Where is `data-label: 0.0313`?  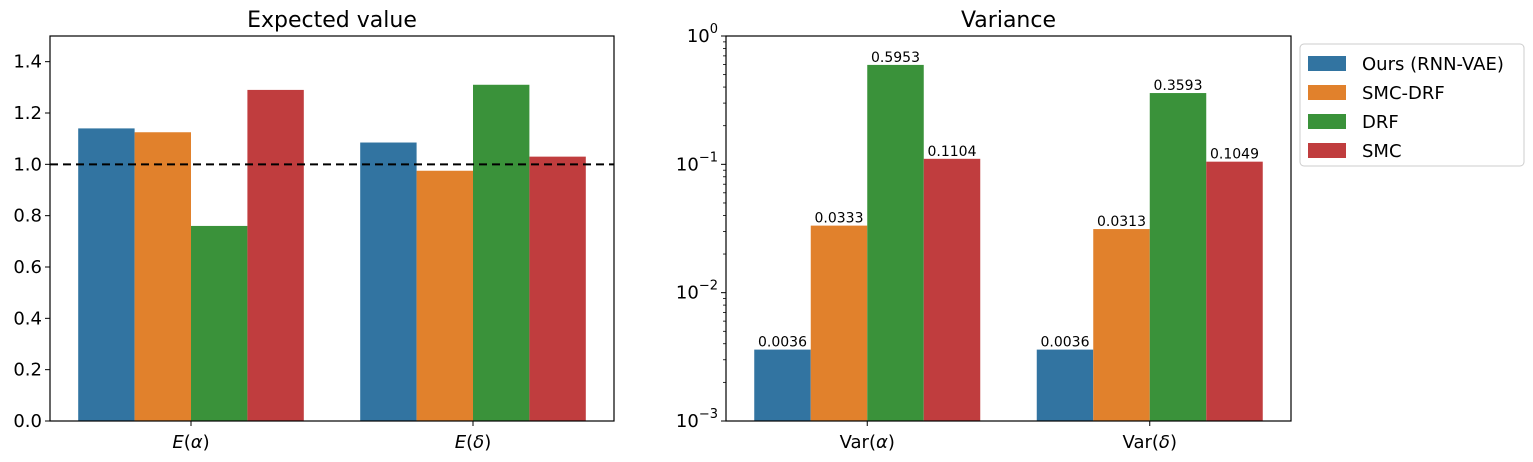 data-label: 0.0313 is located at coordinates (1121, 222).